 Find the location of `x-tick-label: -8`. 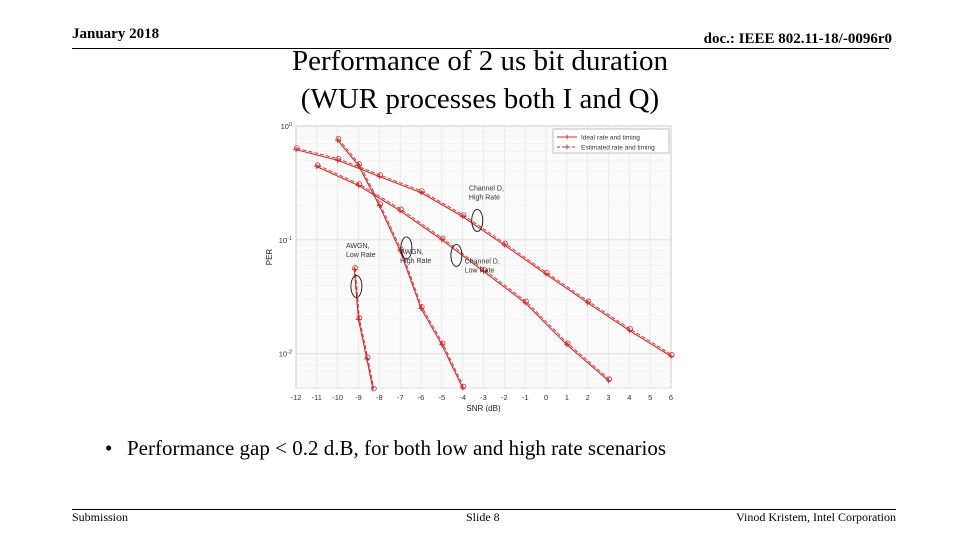

x-tick-label: -8 is located at coordinates (379, 397).